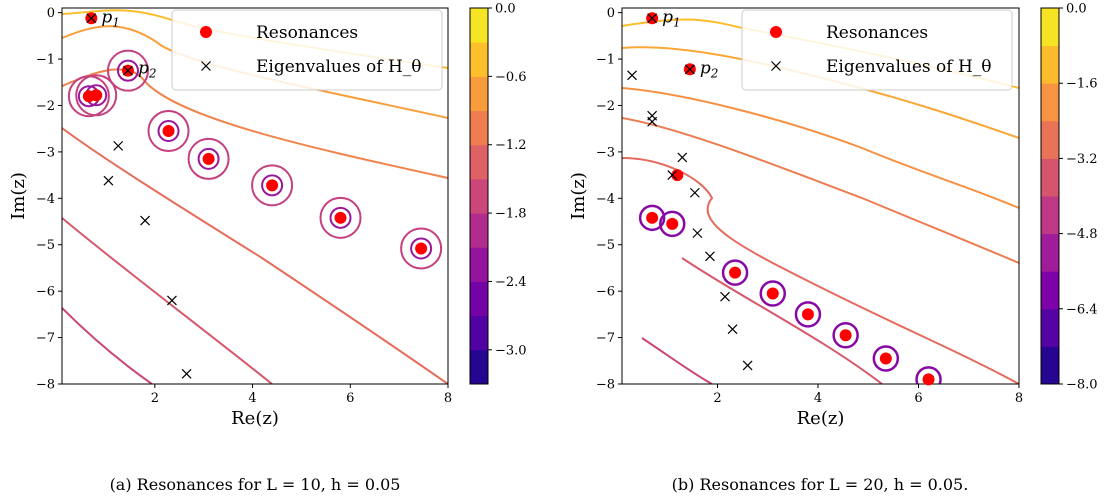 This screenshot has width=1116, height=499. I want to click on colorbar-tick-label: −3.2, so click(1082, 159).